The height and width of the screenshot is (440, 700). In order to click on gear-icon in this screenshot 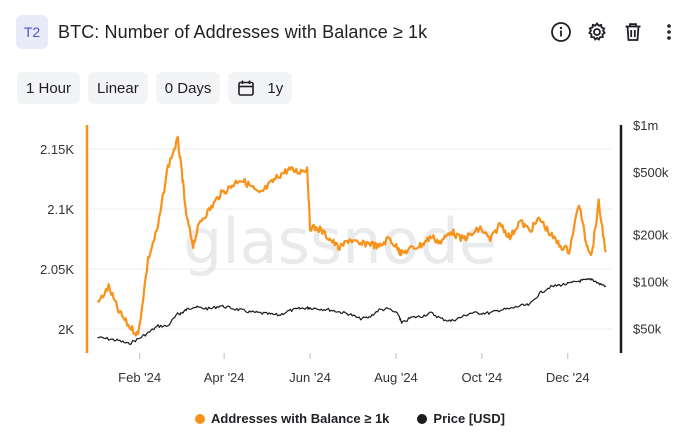, I will do `click(597, 32)`.